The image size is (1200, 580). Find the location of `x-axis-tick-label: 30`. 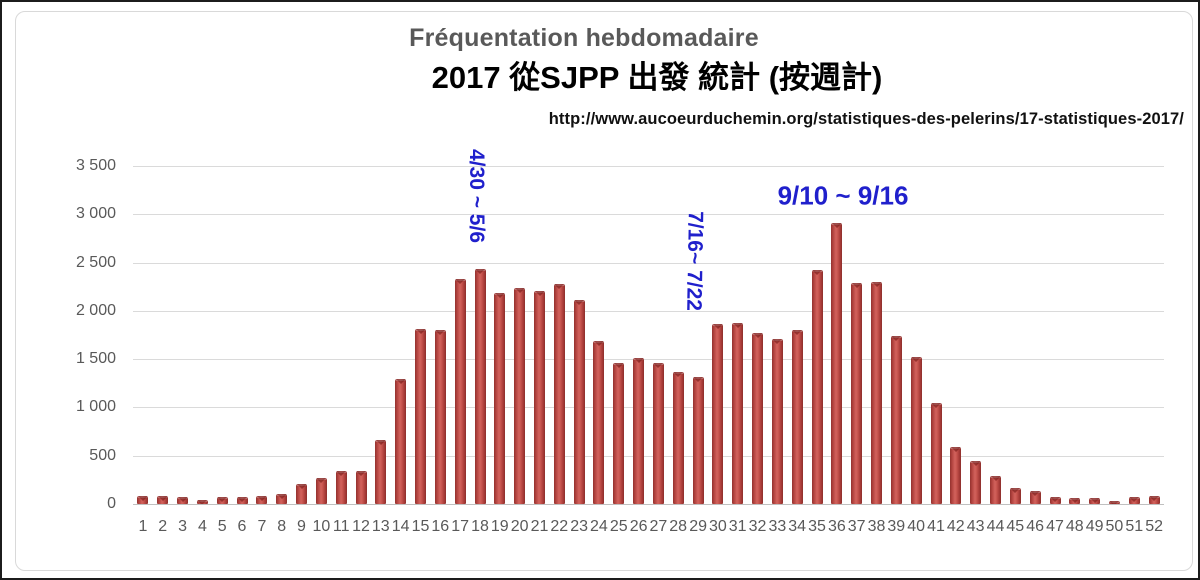

x-axis-tick-label: 30 is located at coordinates (717, 526).